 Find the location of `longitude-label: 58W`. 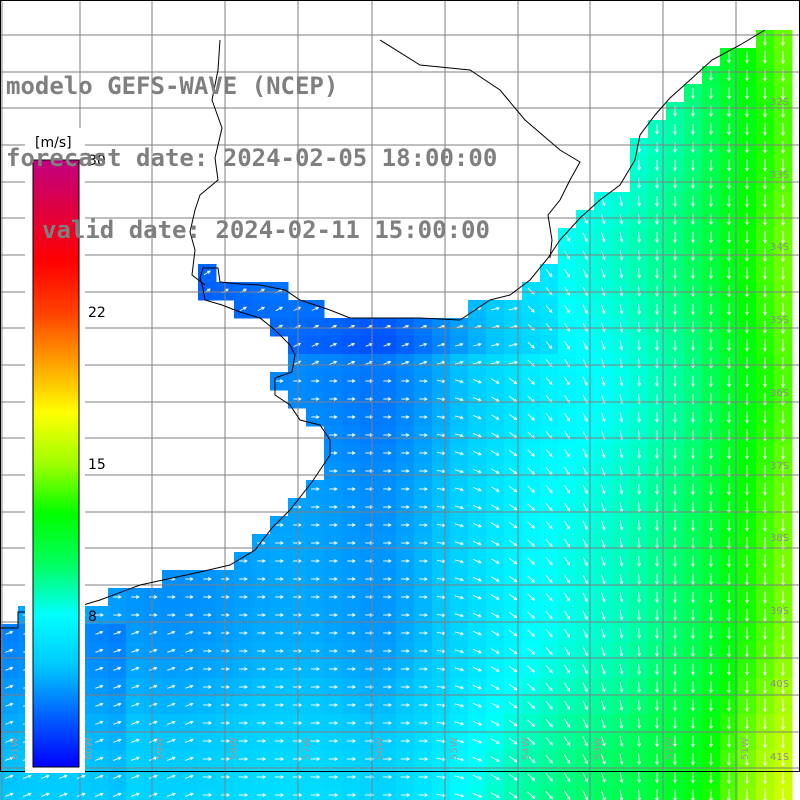

longitude-label: 58W is located at coordinates (234, 748).